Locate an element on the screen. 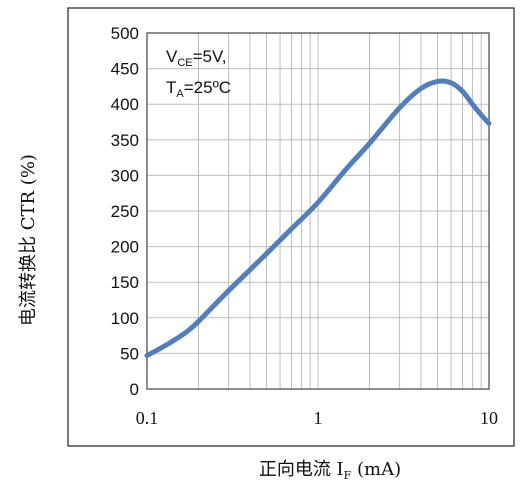 This screenshot has height=486, width=524. annotation-ta: TA=25ºC is located at coordinates (198, 89).